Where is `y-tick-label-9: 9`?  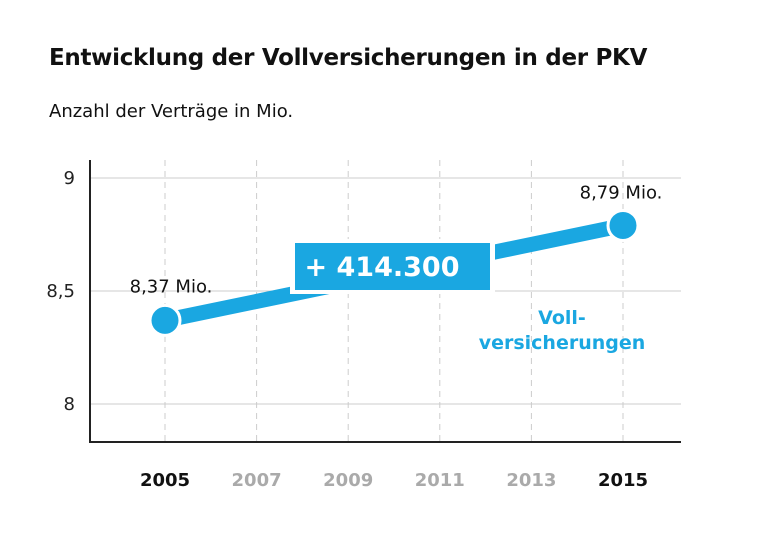
y-tick-label-9: 9 is located at coordinates (69, 178).